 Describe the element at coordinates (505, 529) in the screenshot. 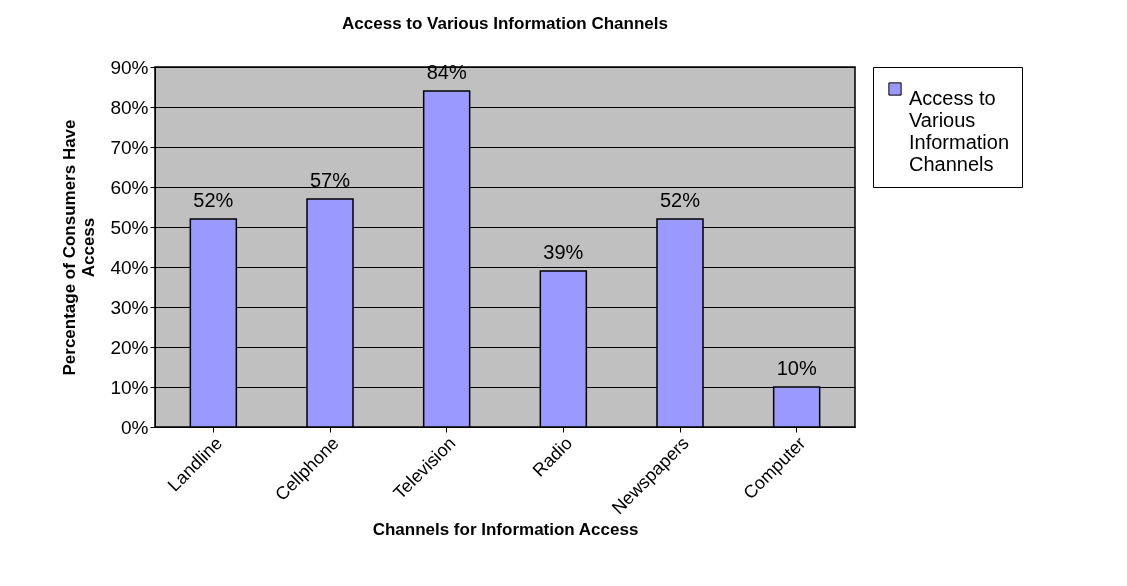

I see `x-axis-title: Channels for Information Access` at that location.